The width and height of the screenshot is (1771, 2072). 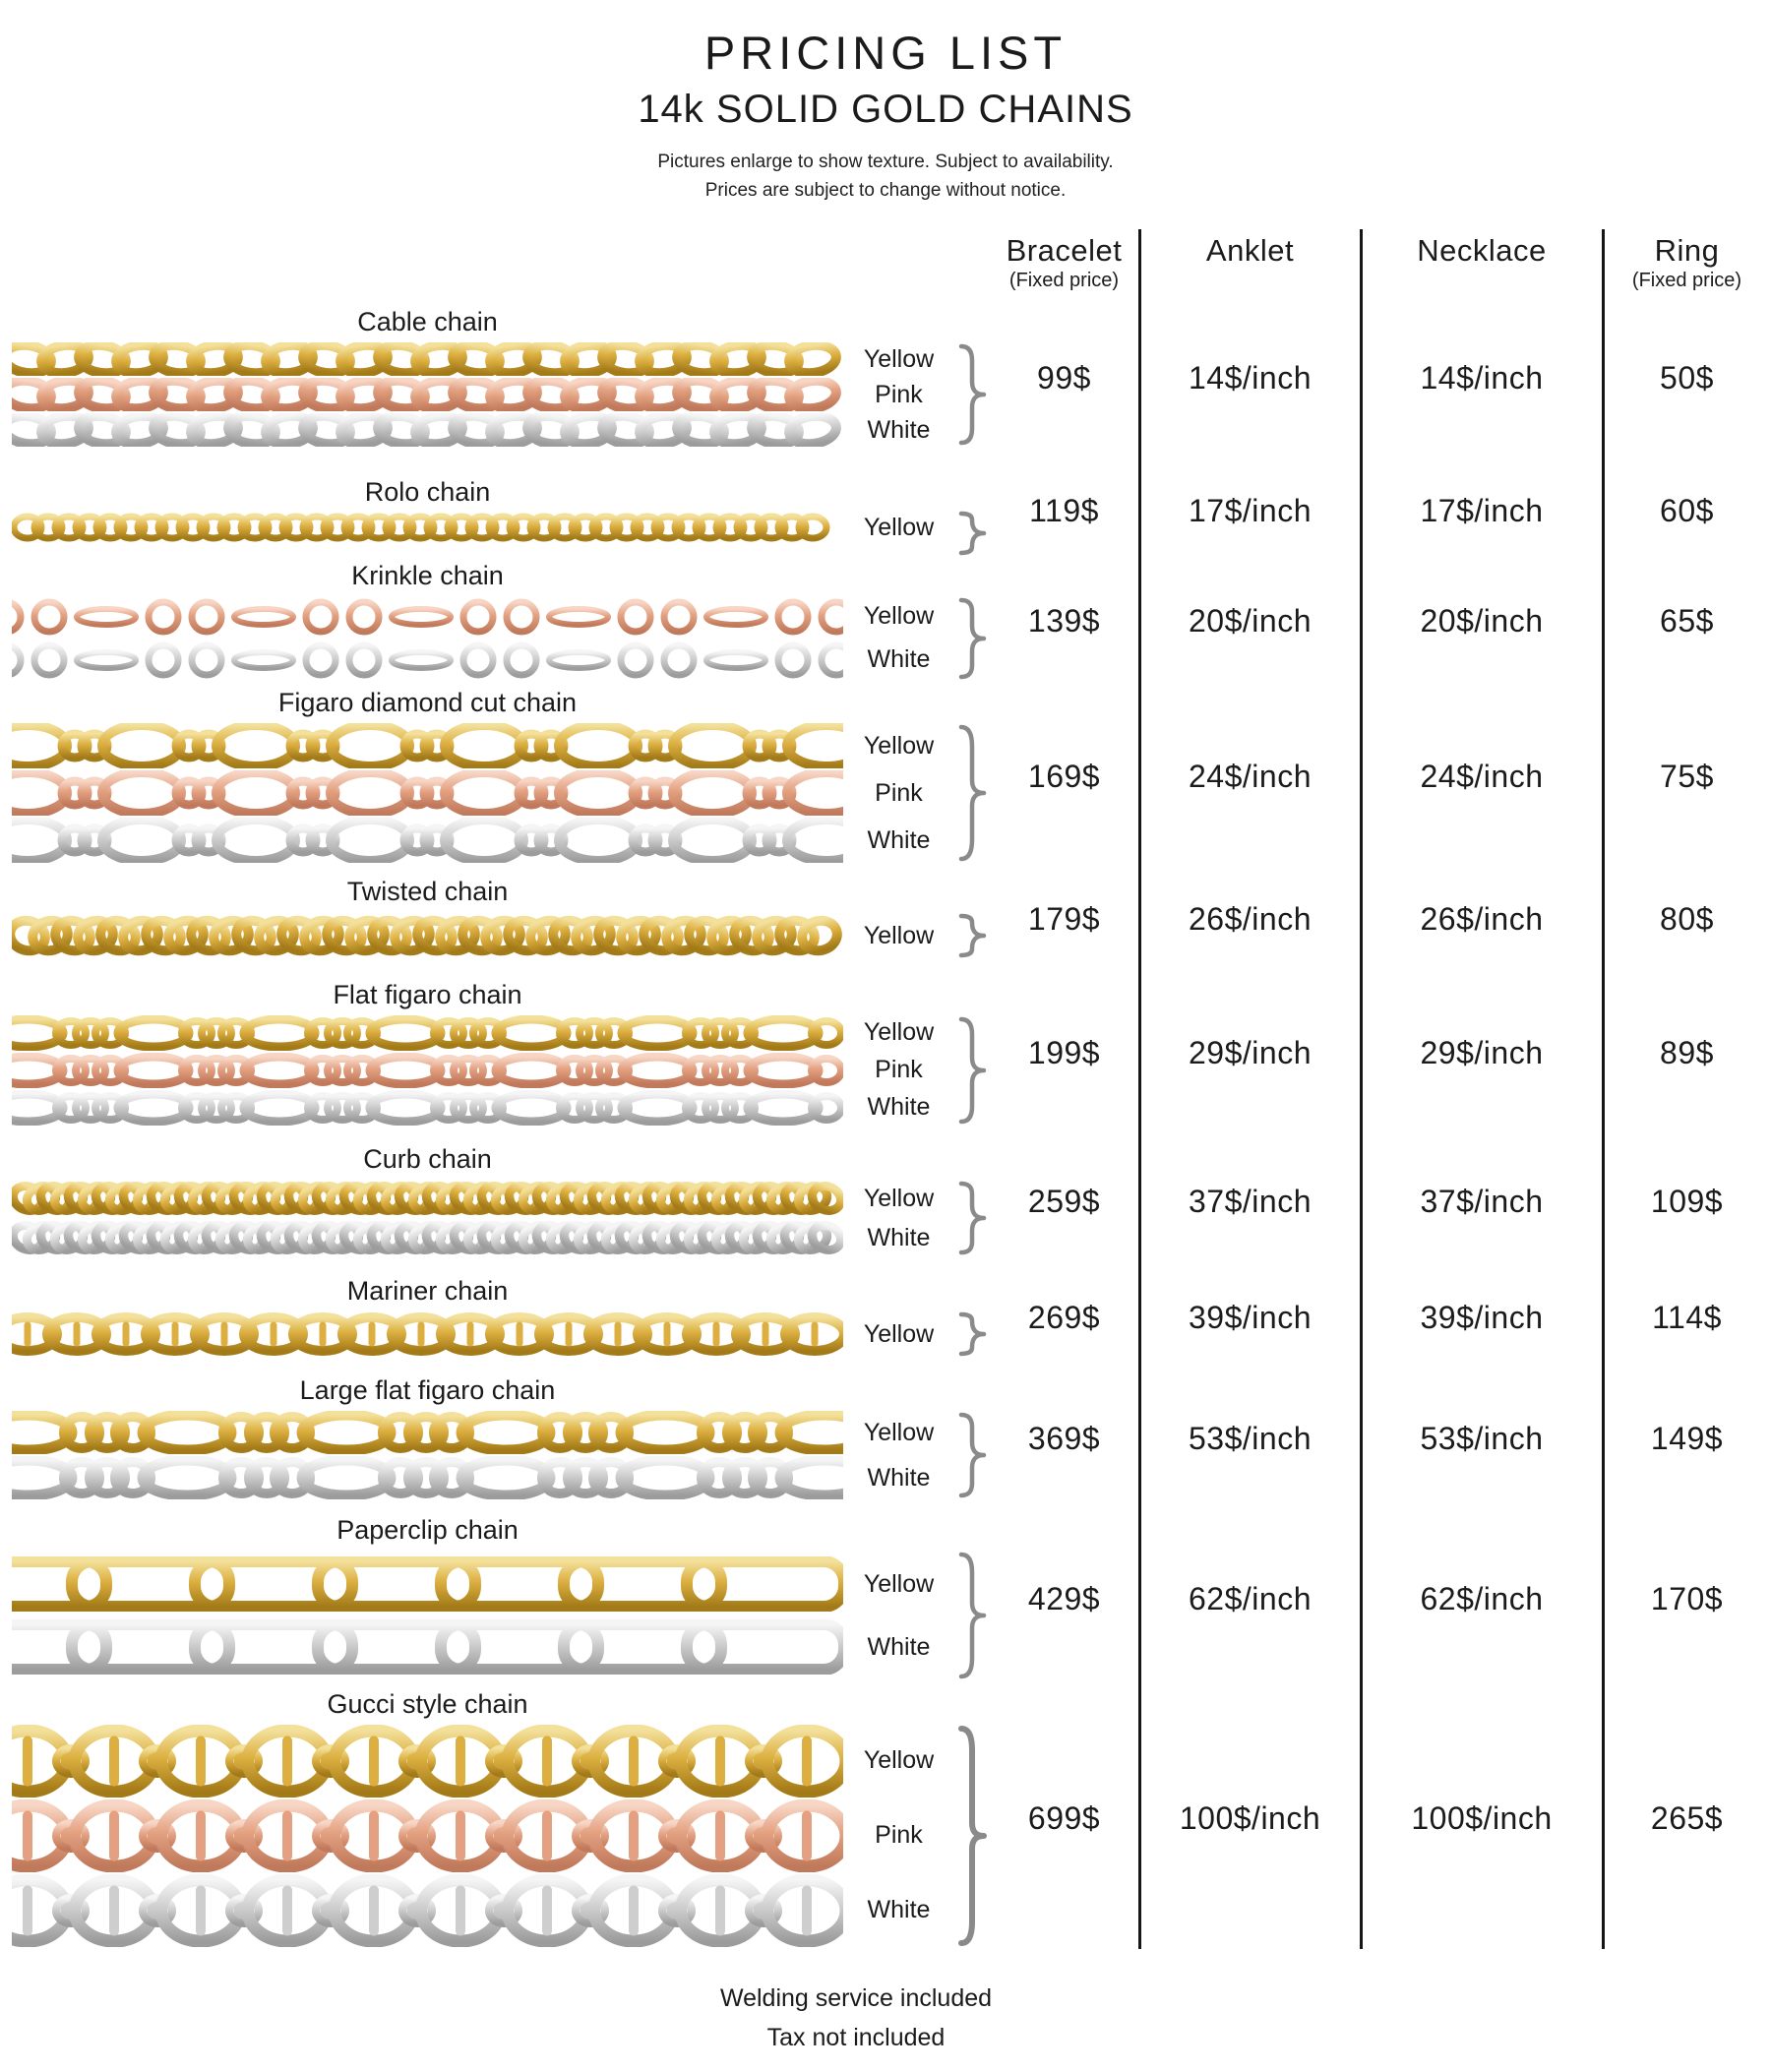 I want to click on chain-cell: Twisted chain Yellow, so click(x=494, y=919).